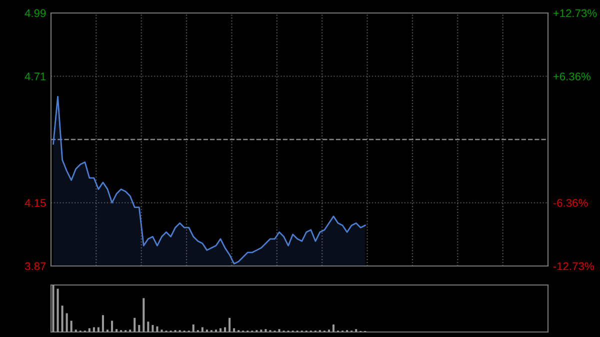  I want to click on y2-tick-label: -6.36%, so click(570, 202).